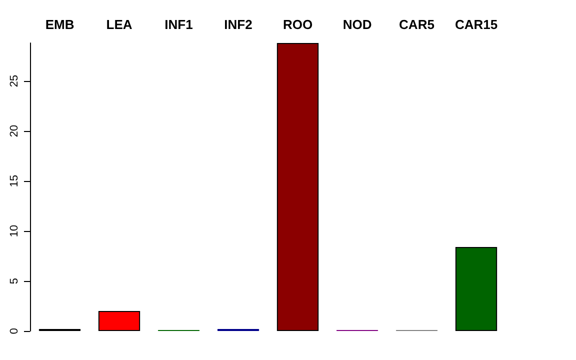  Describe the element at coordinates (14, 131) in the screenshot. I see `y-tick-label: 20` at that location.